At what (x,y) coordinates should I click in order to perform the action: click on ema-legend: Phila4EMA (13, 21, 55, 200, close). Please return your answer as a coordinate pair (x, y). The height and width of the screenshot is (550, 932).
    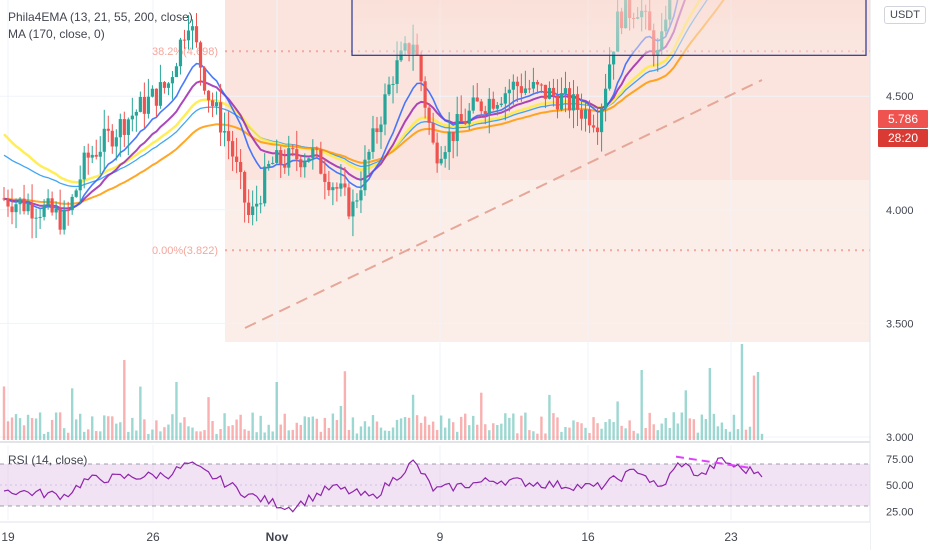
    Looking at the image, I should click on (100, 17).